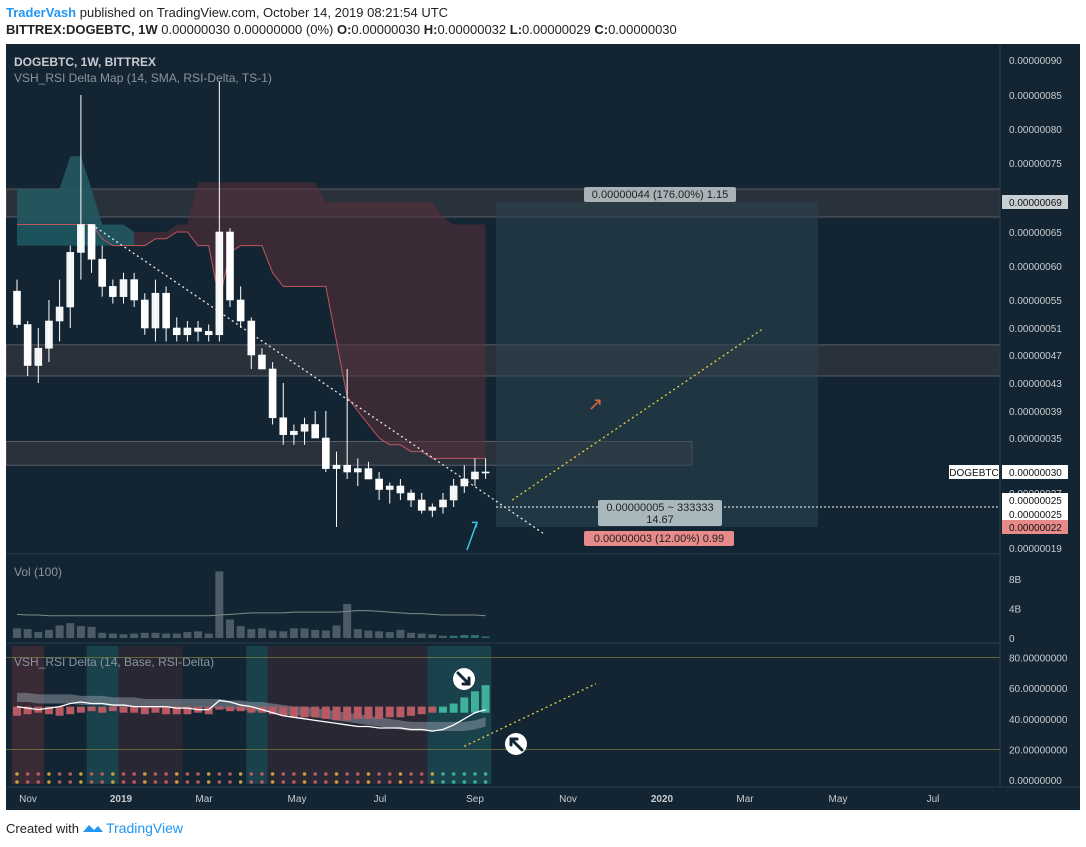  I want to click on volume-ma-line, so click(251, 613).